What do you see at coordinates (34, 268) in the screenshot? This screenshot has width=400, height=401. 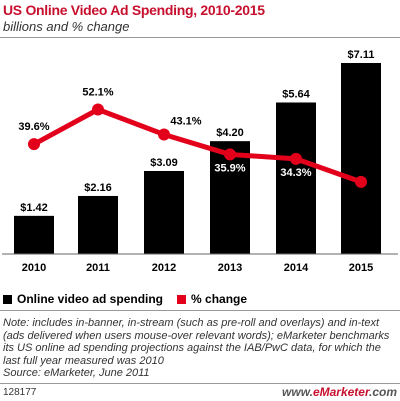 I see `x-tick-2010: 2010` at bounding box center [34, 268].